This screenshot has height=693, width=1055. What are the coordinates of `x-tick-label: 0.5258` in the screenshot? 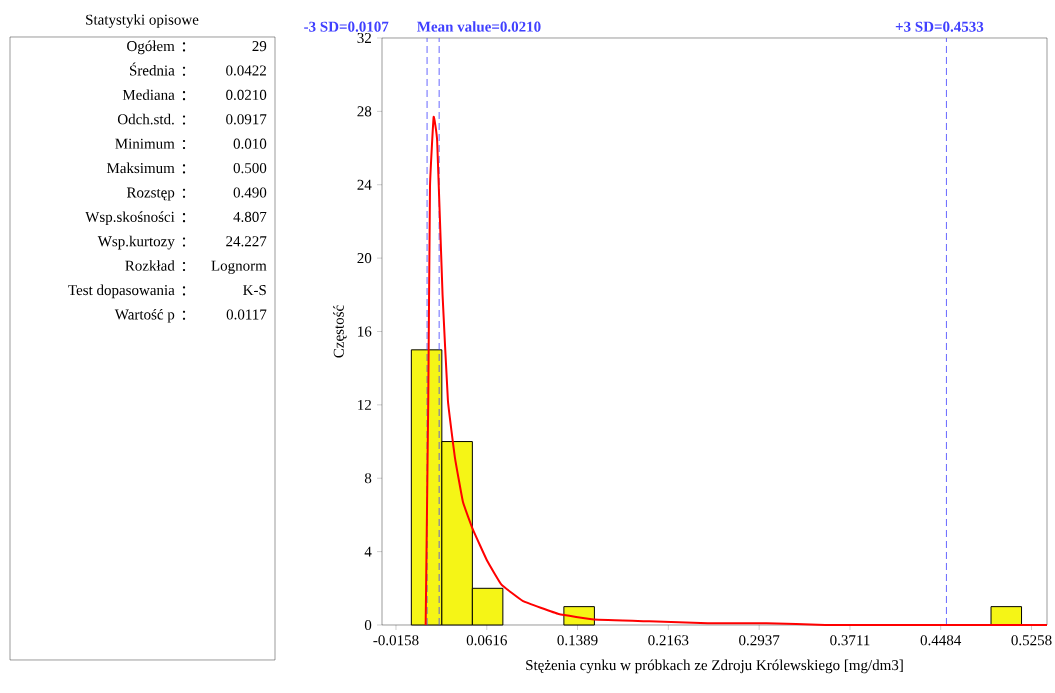 It's located at (1031, 640).